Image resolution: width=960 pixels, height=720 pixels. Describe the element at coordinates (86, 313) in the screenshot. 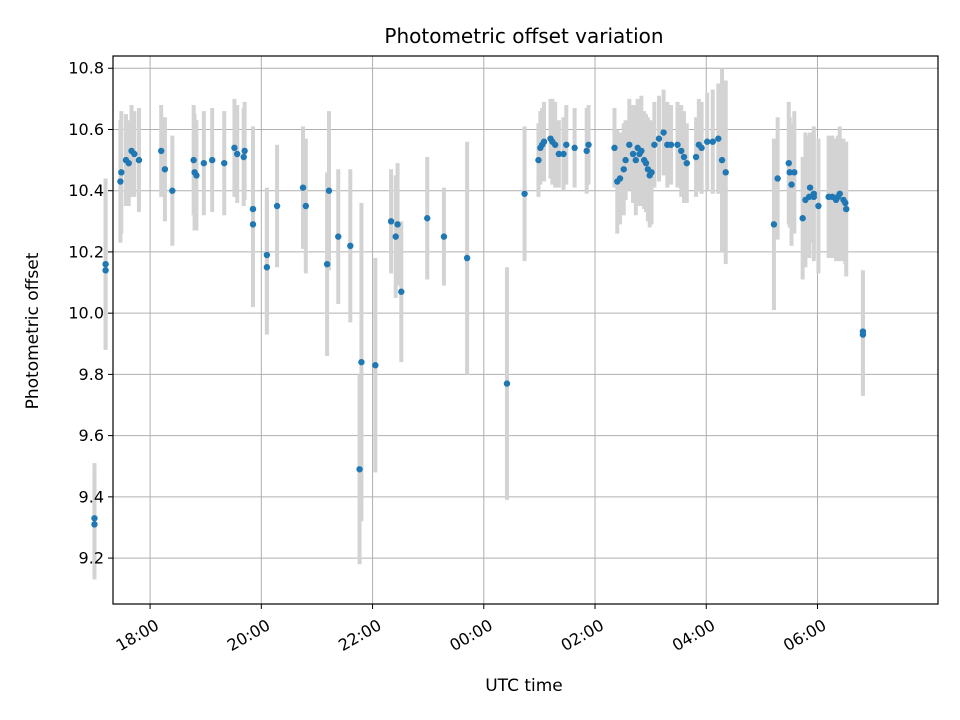

I see `y-tick-label: 10.0` at that location.